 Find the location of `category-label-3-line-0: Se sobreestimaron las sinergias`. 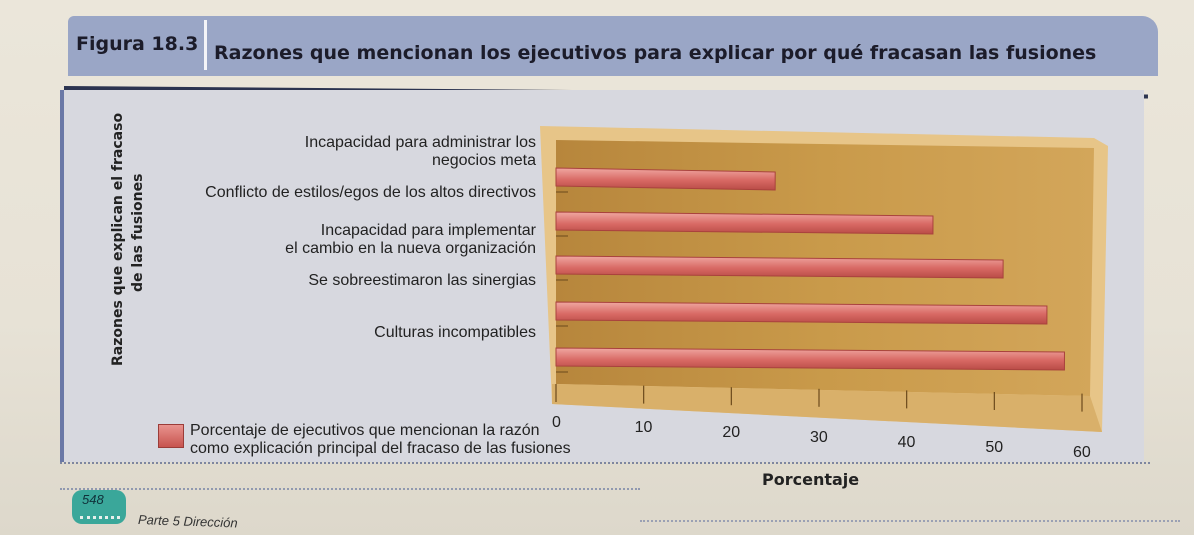

category-label-3-line-0: Se sobreestimaron las sinergias is located at coordinates (422, 280).